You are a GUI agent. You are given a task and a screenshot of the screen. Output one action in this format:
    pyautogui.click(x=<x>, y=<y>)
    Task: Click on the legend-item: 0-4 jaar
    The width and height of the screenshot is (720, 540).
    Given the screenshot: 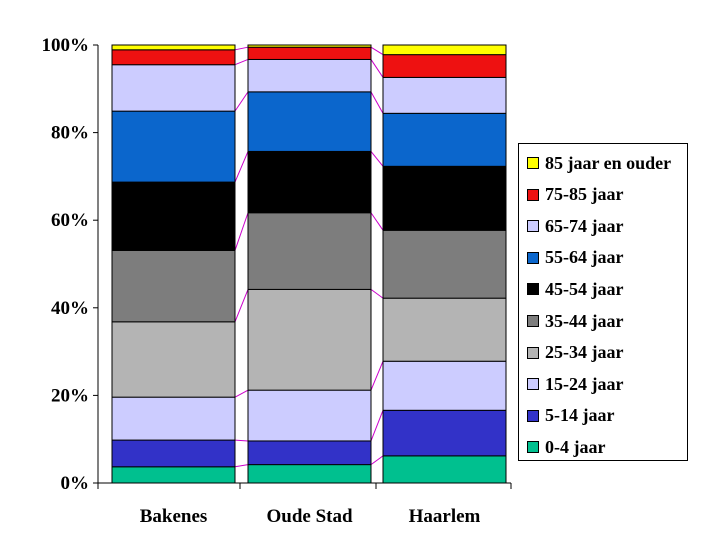 What is the action you would take?
    pyautogui.click(x=566, y=447)
    